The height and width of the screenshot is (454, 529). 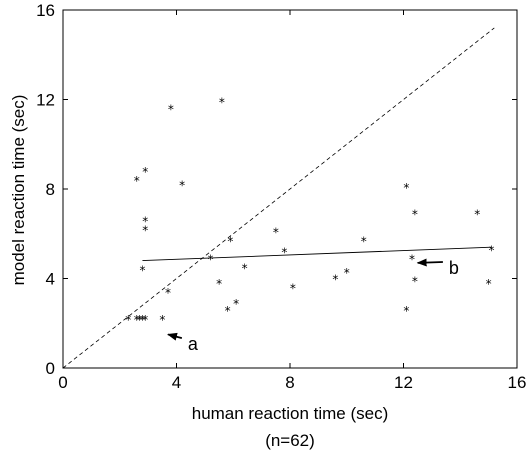 I want to click on x-tick-label: 16, so click(x=517, y=382).